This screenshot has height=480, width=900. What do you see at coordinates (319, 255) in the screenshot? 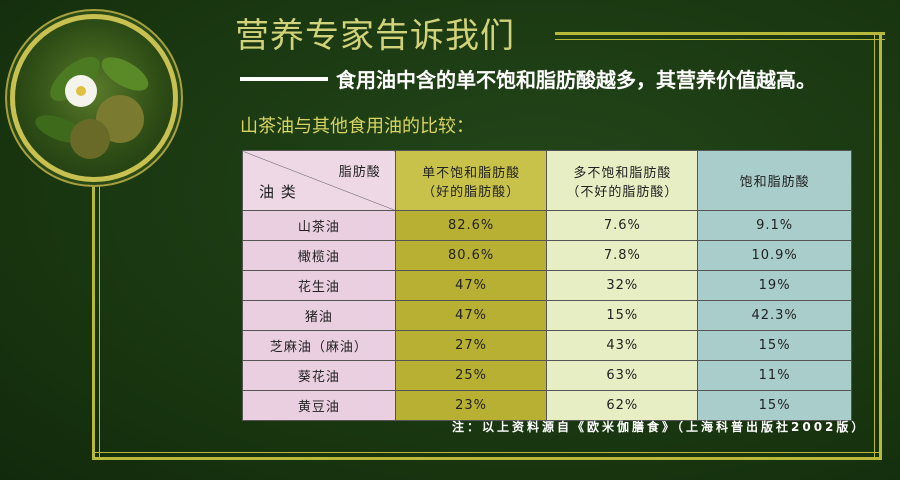
I see `oil-name: 橄榄油` at bounding box center [319, 255].